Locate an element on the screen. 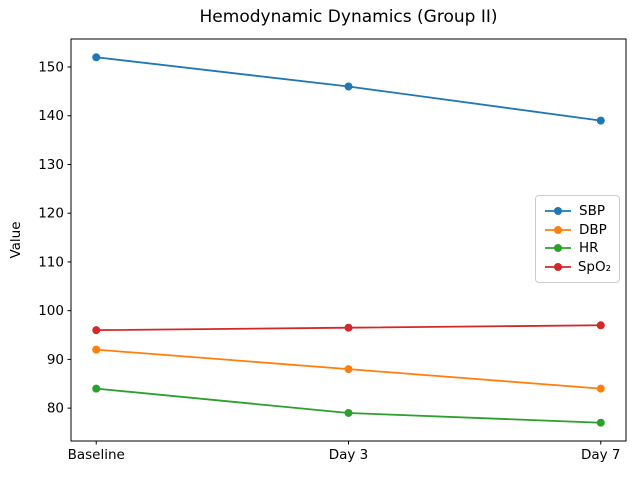 This screenshot has width=640, height=480. legend-label: SpO₂ is located at coordinates (594, 266).